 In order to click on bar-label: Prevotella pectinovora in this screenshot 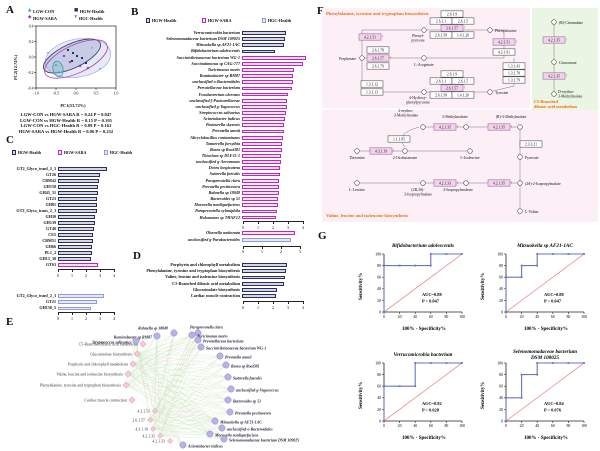, I will do `click(221, 186)`.